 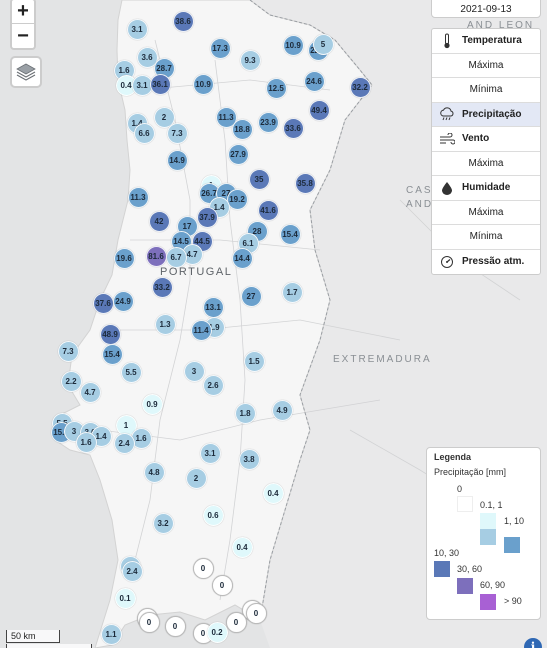 What do you see at coordinates (292, 292) in the screenshot?
I see `station-marker: 1.7` at bounding box center [292, 292].